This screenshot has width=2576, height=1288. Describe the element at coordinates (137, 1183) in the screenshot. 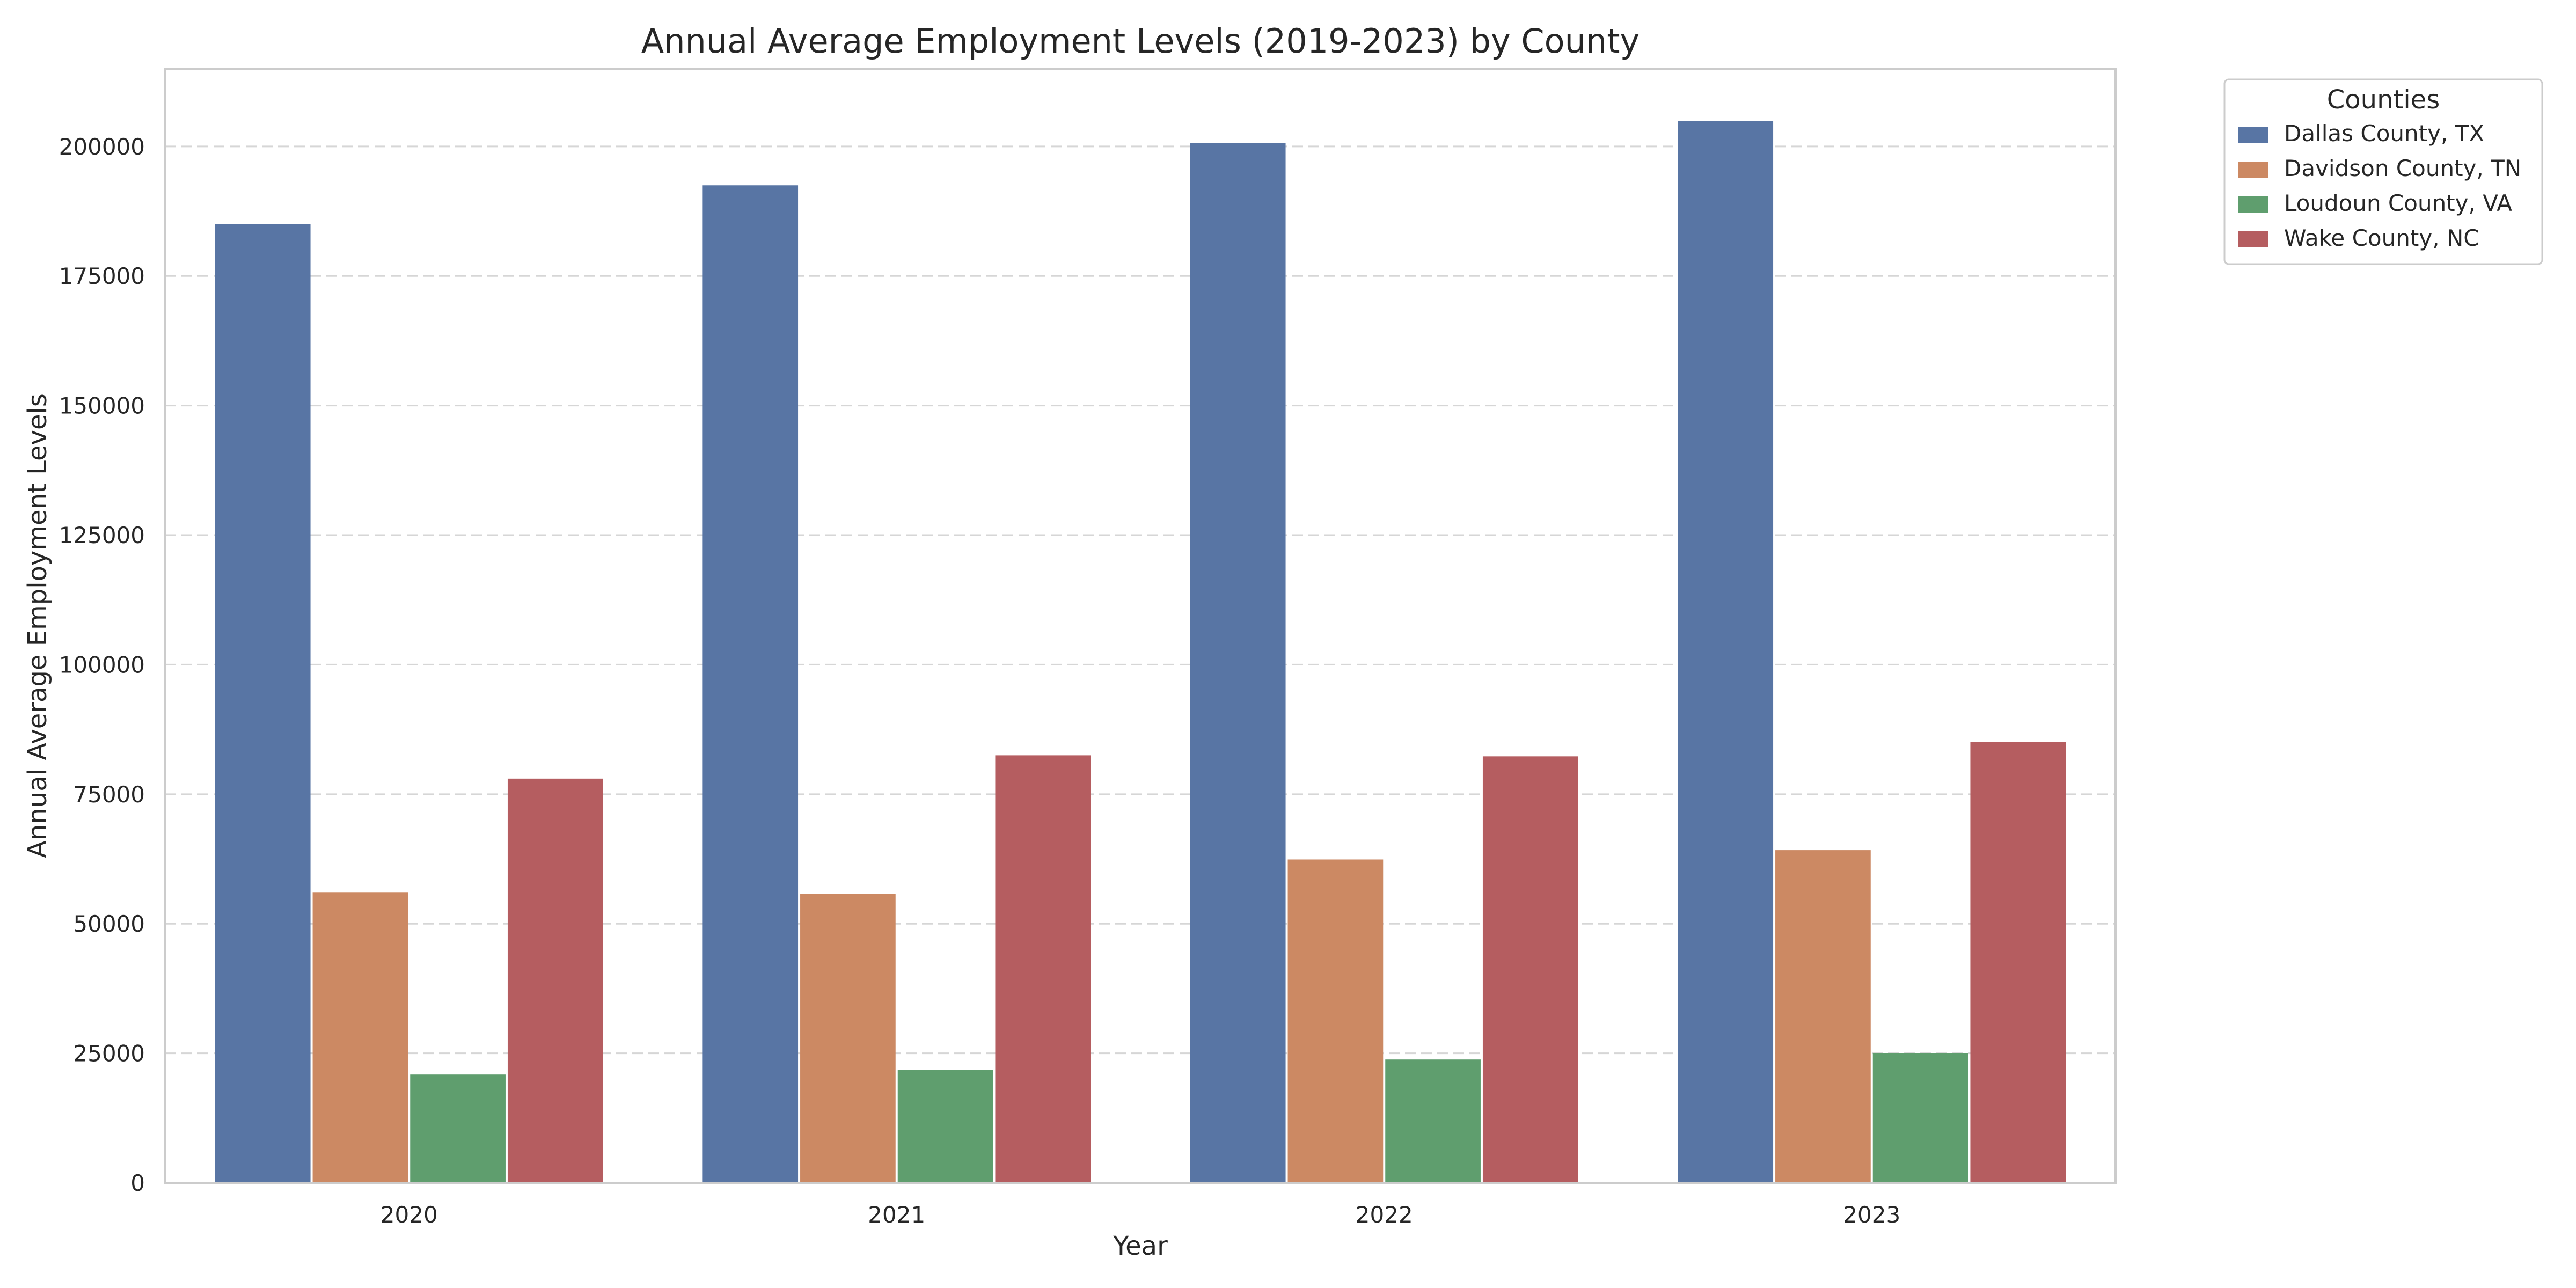

I see `y-tick-label: 0` at that location.